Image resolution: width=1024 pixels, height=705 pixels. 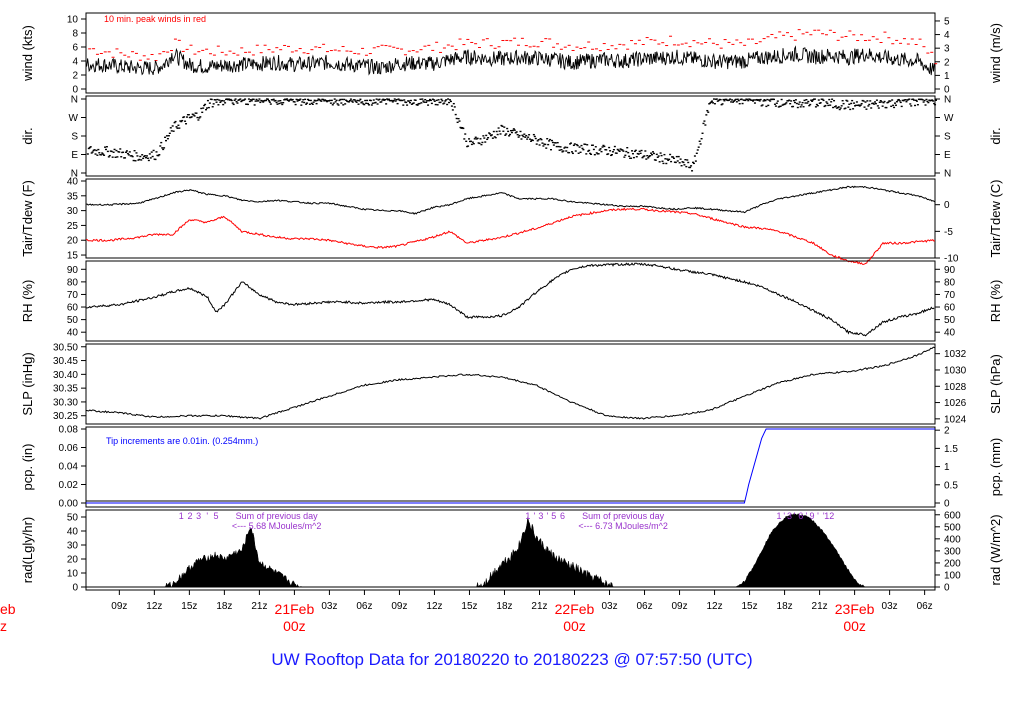 What do you see at coordinates (951, 259) in the screenshot?
I see `temp-right--10-label: -10` at bounding box center [951, 259].